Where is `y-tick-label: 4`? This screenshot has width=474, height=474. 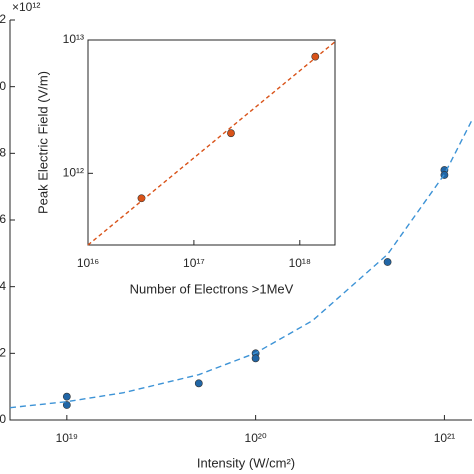 y-tick-label: 4 is located at coordinates (3, 286).